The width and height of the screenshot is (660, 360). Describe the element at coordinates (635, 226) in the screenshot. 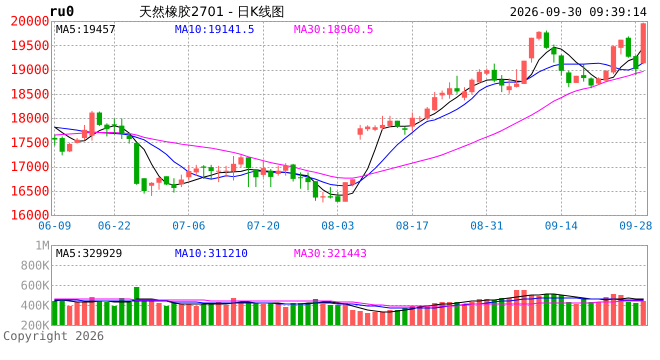

I see `x-tick-label: 09-28` at that location.